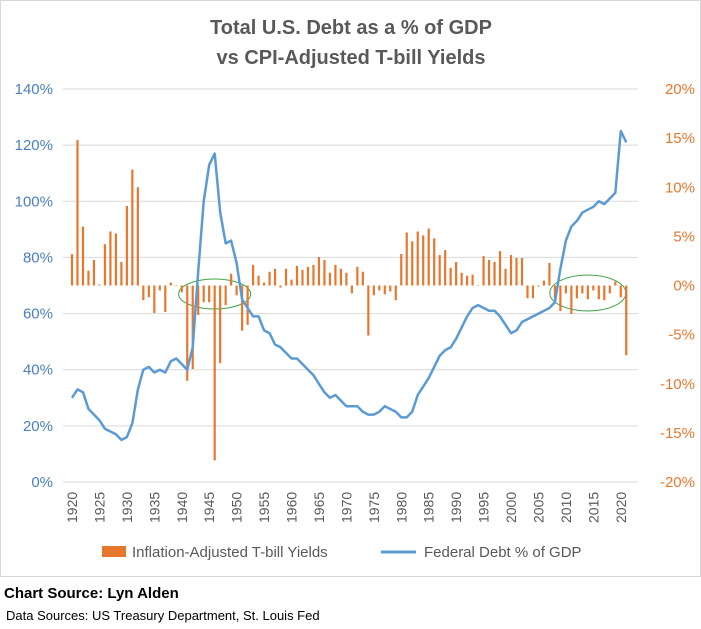 This screenshot has width=701, height=629. What do you see at coordinates (91, 593) in the screenshot?
I see `chart-source: Chart Source: Lyn Alden` at bounding box center [91, 593].